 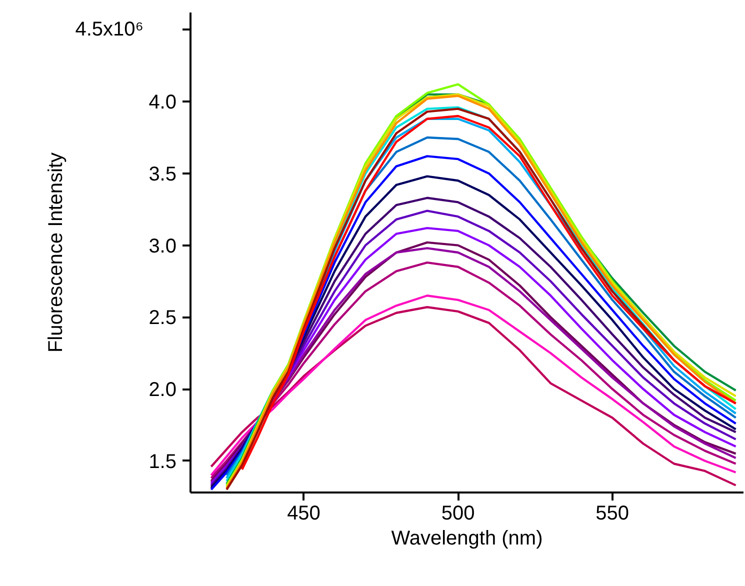 What do you see at coordinates (56, 252) in the screenshot?
I see `y-axis-title: Fluorescence Intensity` at bounding box center [56, 252].